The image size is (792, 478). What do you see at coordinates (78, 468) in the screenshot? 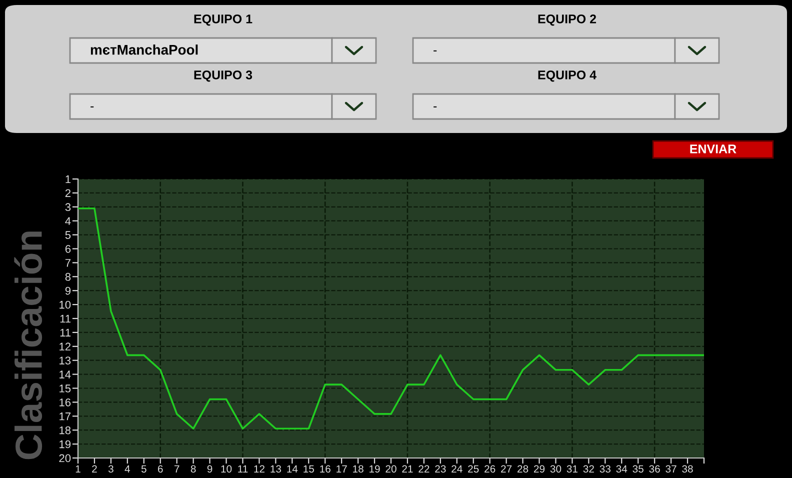
I see `x-tick-label: 1` at bounding box center [78, 468].